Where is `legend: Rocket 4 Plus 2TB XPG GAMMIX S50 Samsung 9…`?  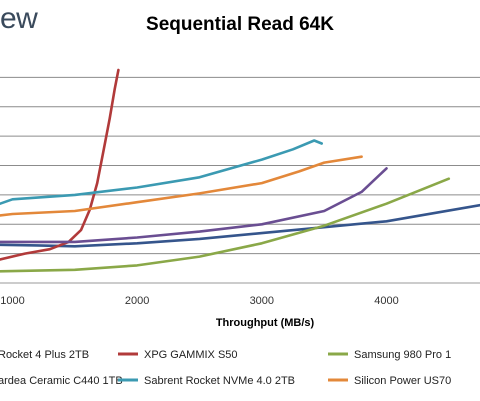
legend: Rocket 4 Plus 2TB XPG GAMMIX S50 Samsung 9… is located at coordinates (225, 368).